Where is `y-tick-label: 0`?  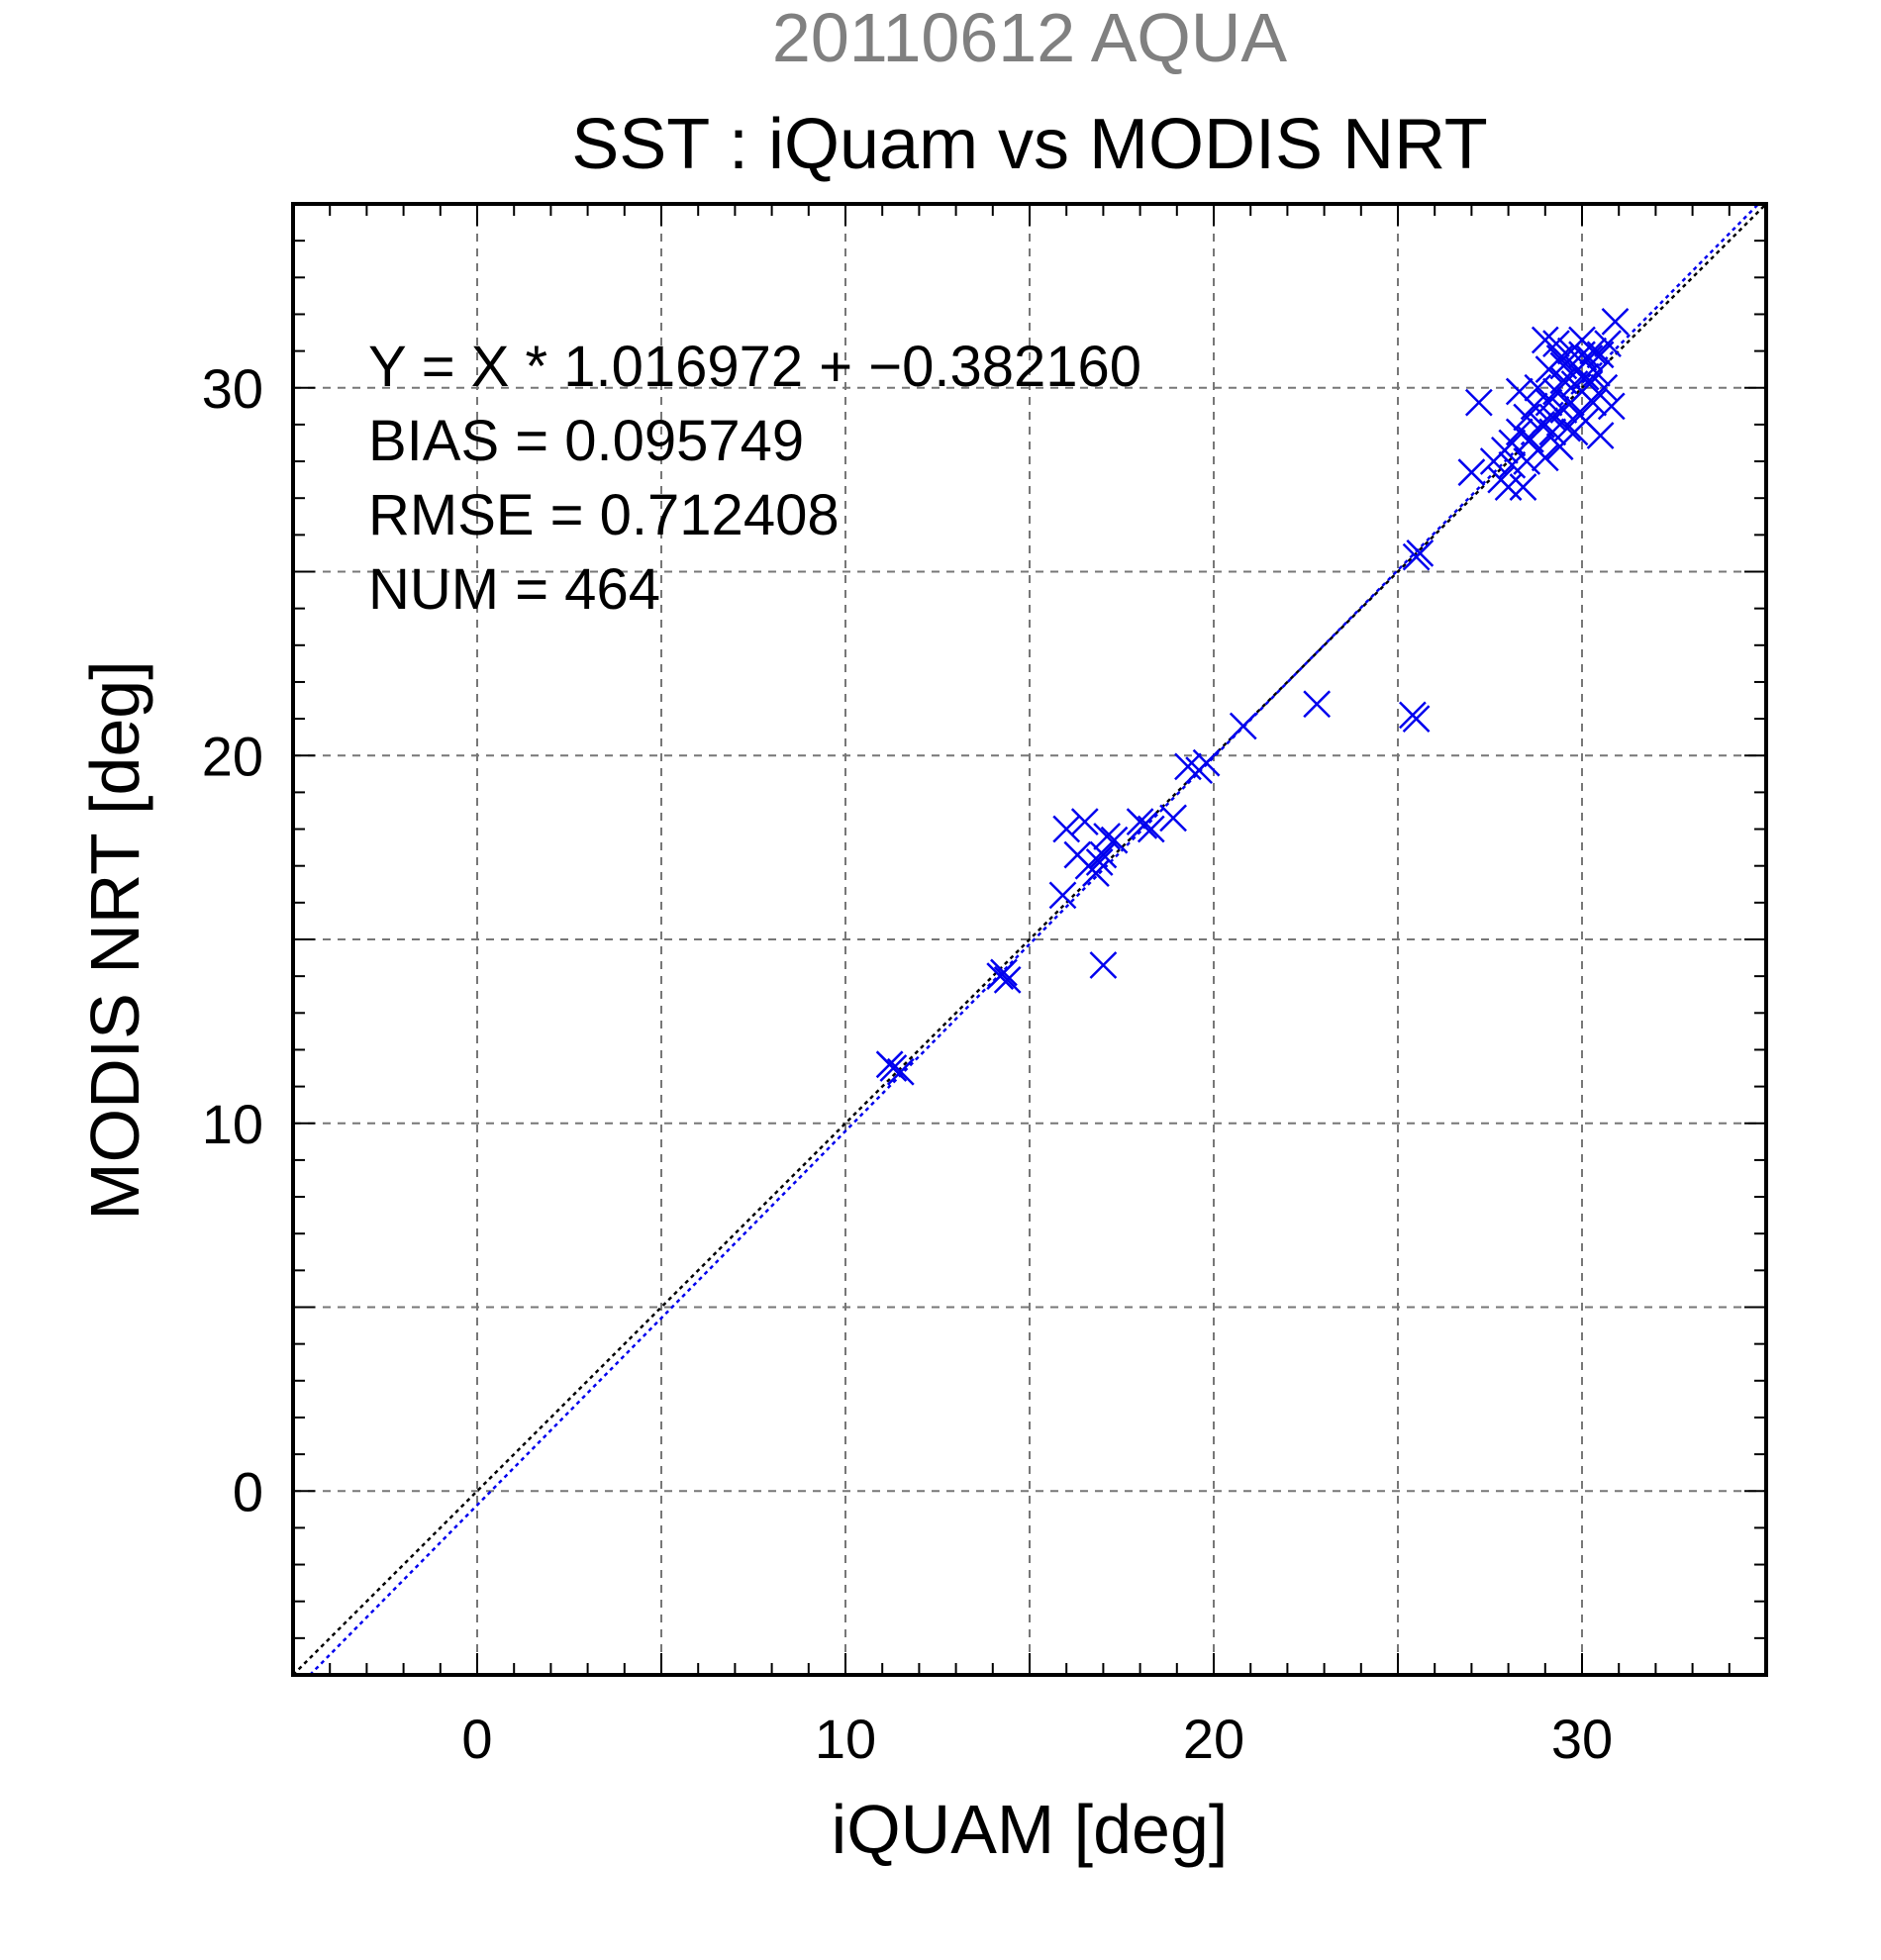
y-tick-label: 0 is located at coordinates (248, 1491).